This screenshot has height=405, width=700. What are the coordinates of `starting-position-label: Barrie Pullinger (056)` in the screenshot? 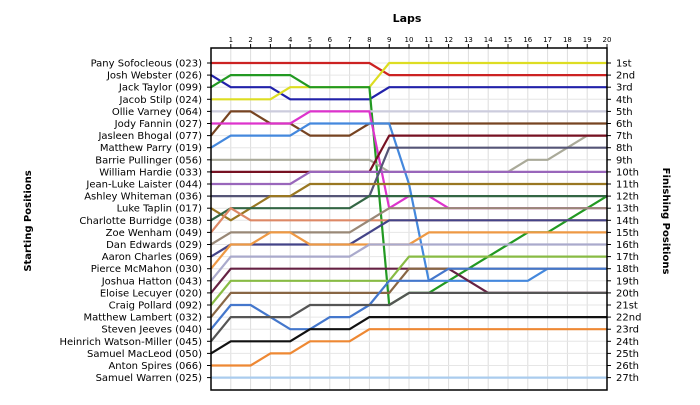 It's located at (148, 160).